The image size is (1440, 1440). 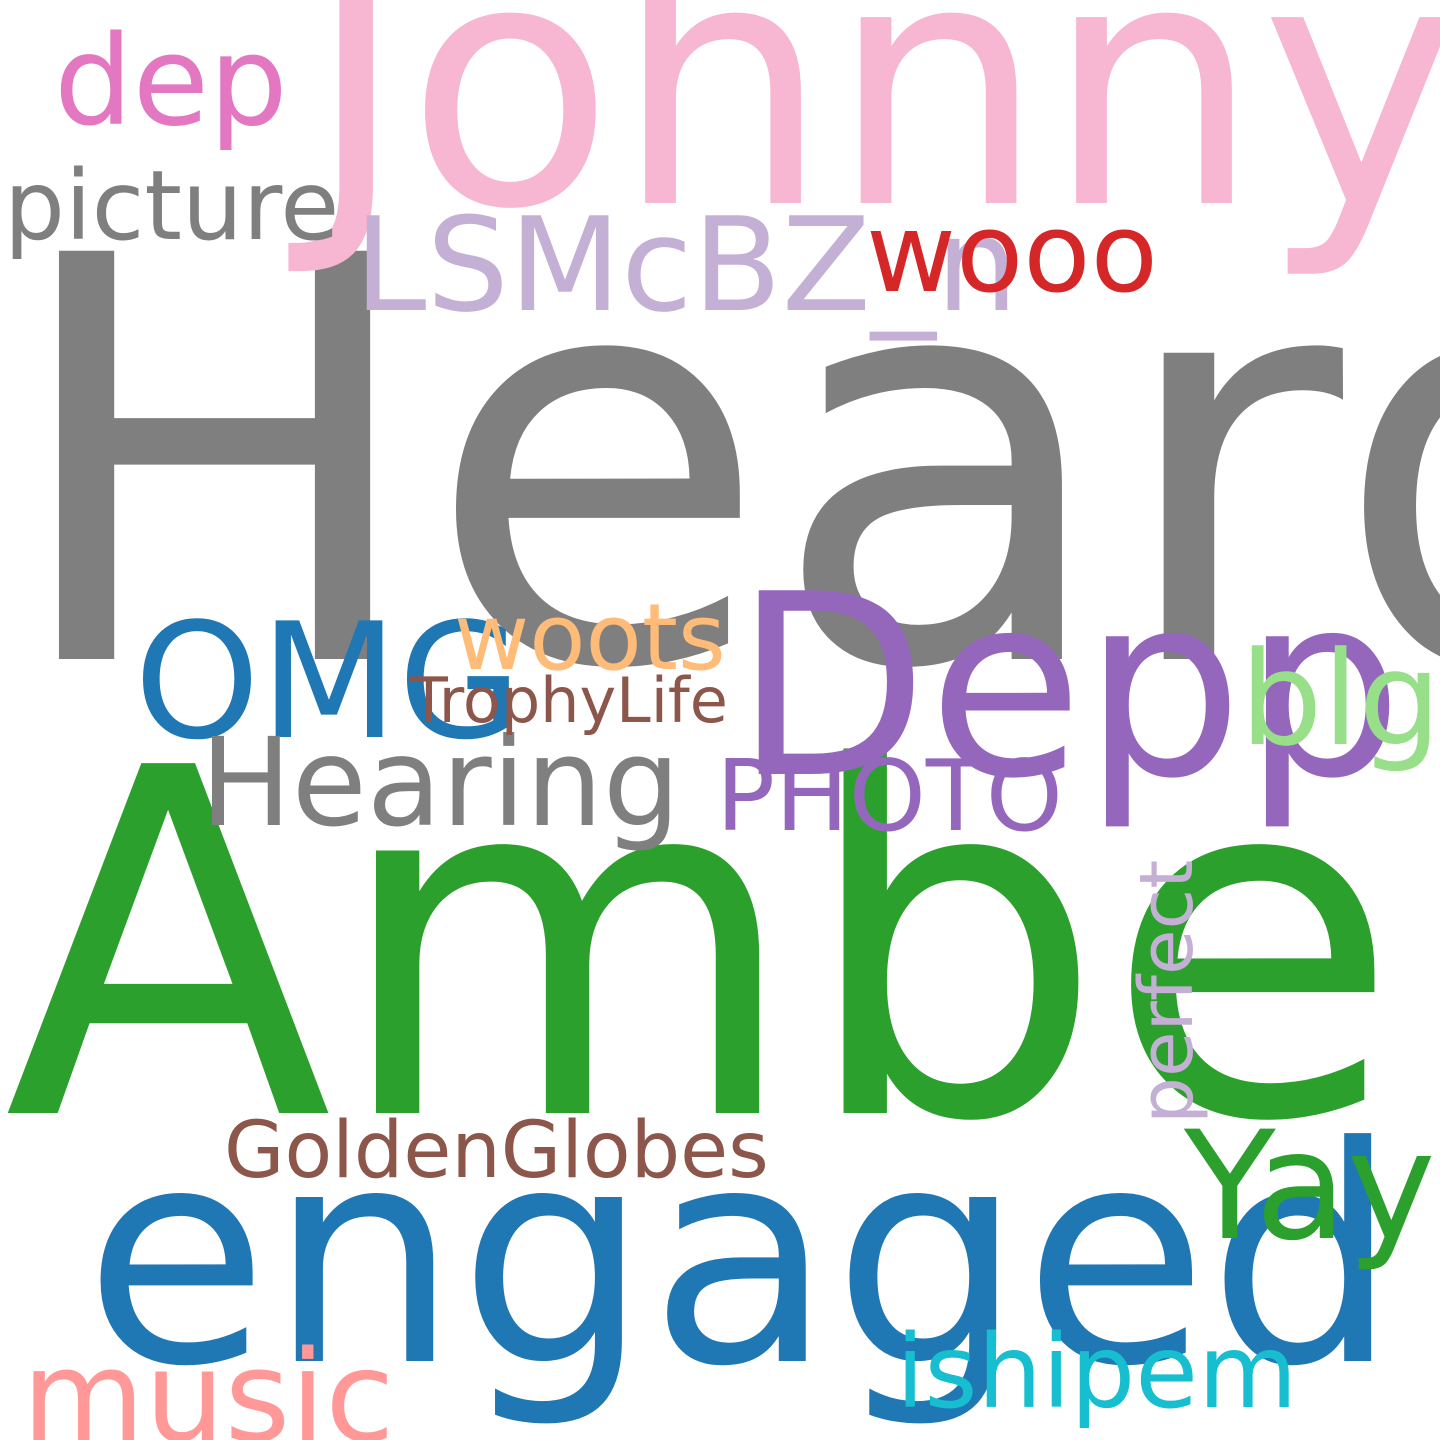 What do you see at coordinates (1167, 991) in the screenshot?
I see `word-perfect: perfect` at bounding box center [1167, 991].